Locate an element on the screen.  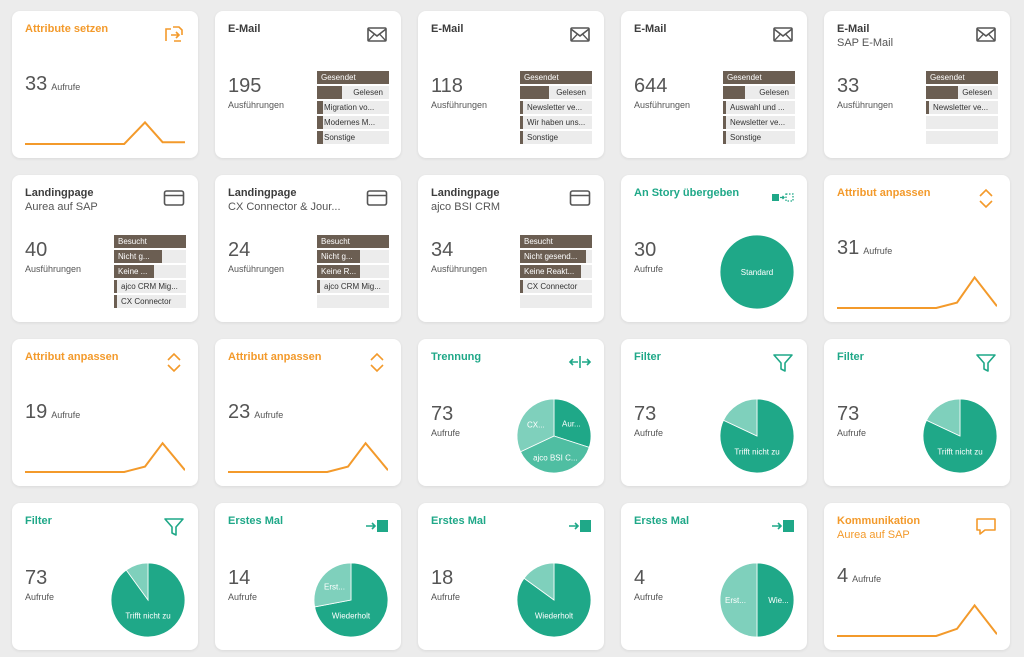
card-header: Landingpage ajco BSI CRM is located at coordinates (496, 200).